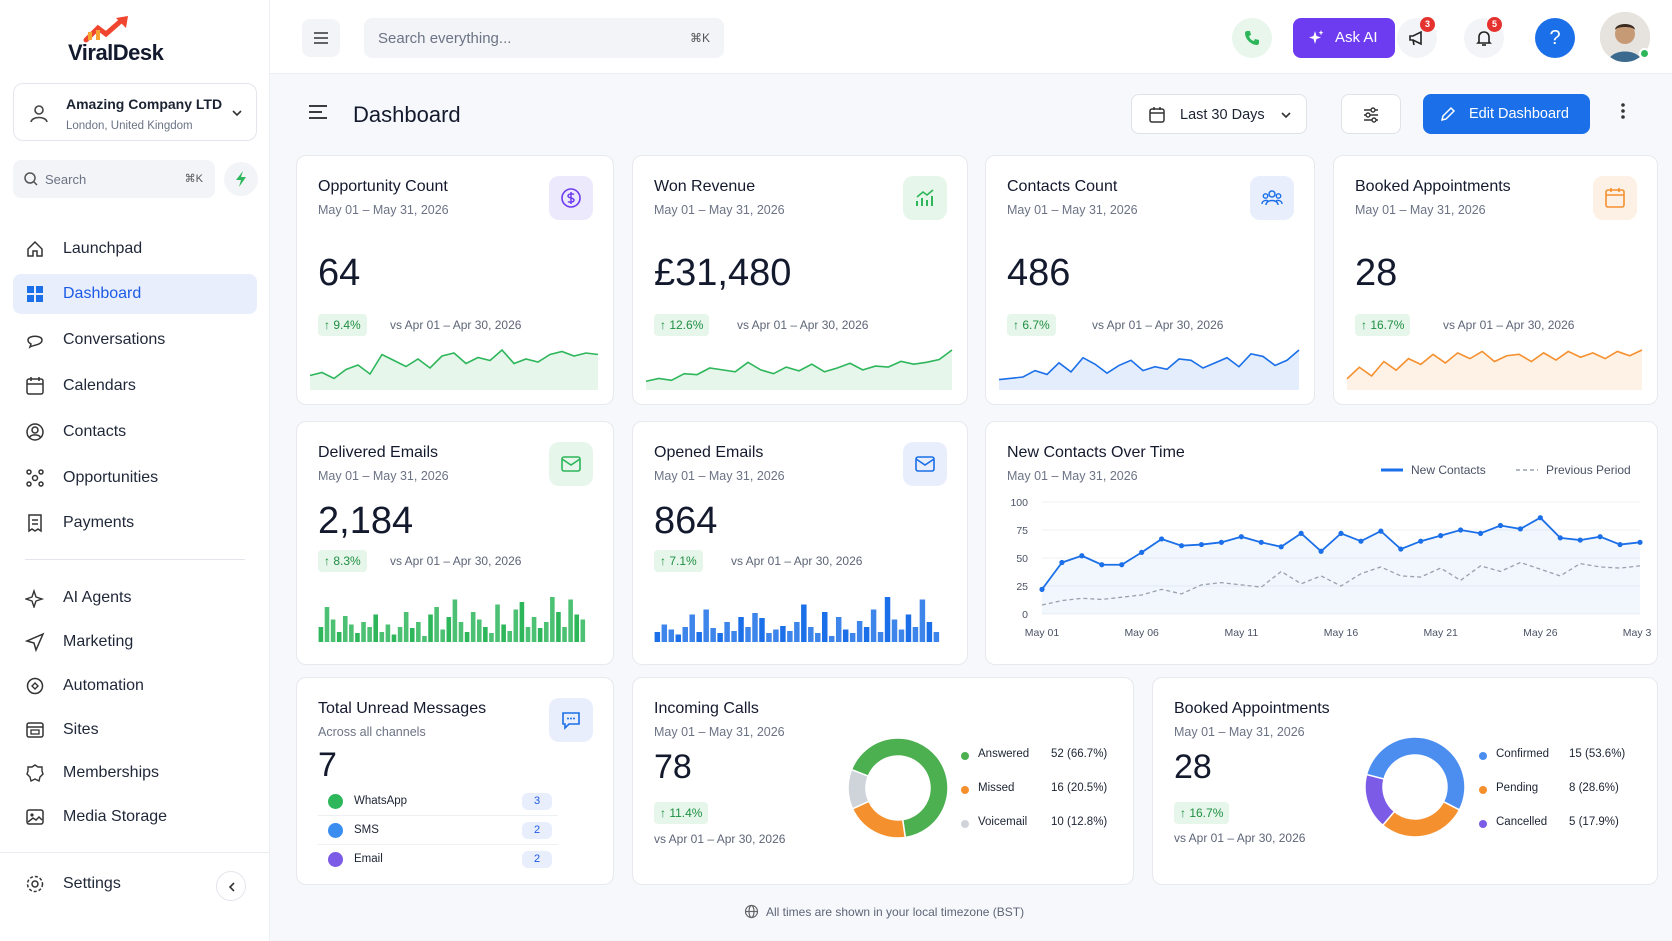 The height and width of the screenshot is (941, 1672). I want to click on x-tick-label: May 01, so click(1042, 633).